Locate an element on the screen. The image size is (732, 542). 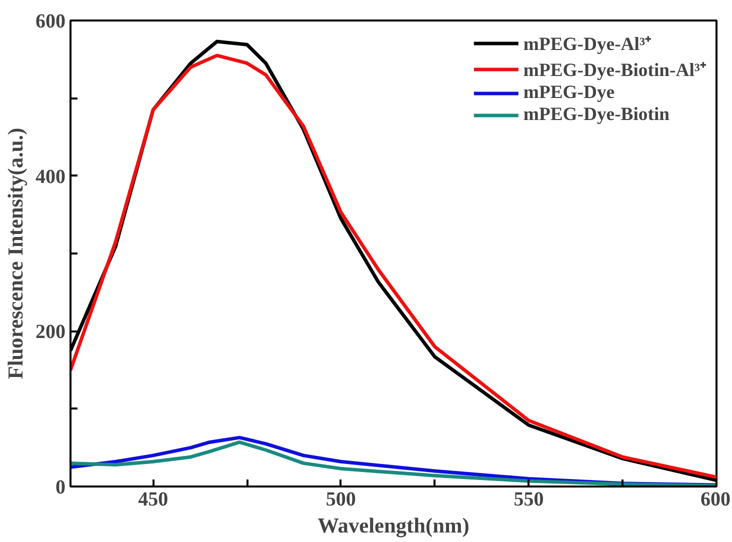
legend-label: mPEG-Dye is located at coordinates (569, 93).